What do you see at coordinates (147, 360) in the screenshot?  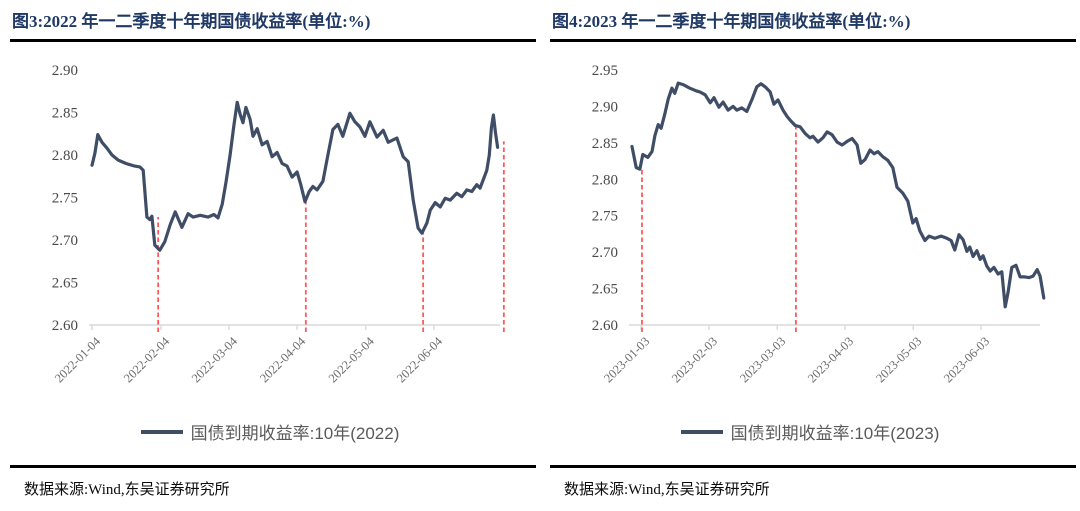 I see `x-axis-tick-label: 2022-02-04` at bounding box center [147, 360].